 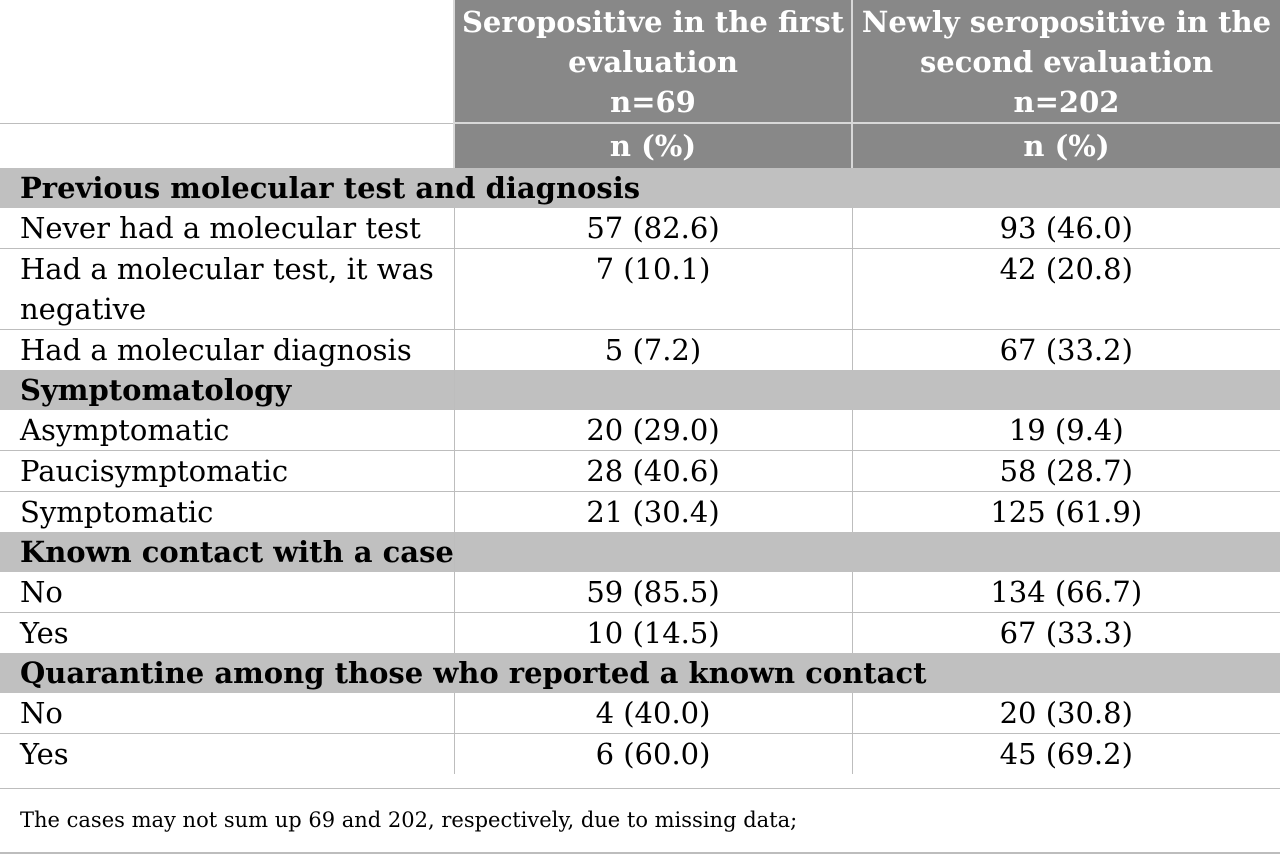 I want to click on row-label: Had a molecular test, it was negative, so click(x=227, y=289).